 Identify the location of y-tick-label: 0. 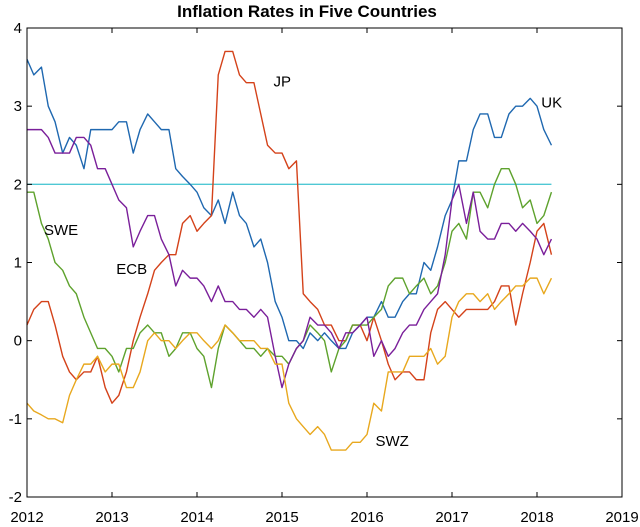
(18, 341).